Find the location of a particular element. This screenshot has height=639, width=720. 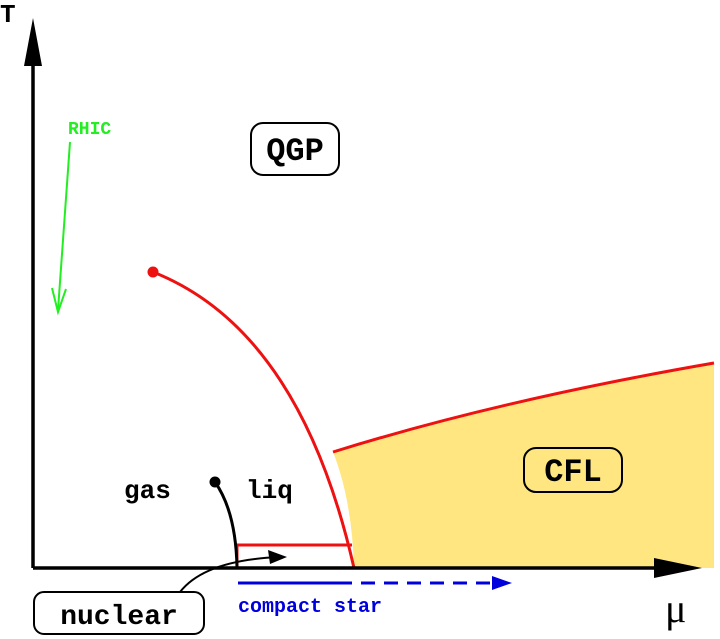

qgp-label-box is located at coordinates (295, 149).